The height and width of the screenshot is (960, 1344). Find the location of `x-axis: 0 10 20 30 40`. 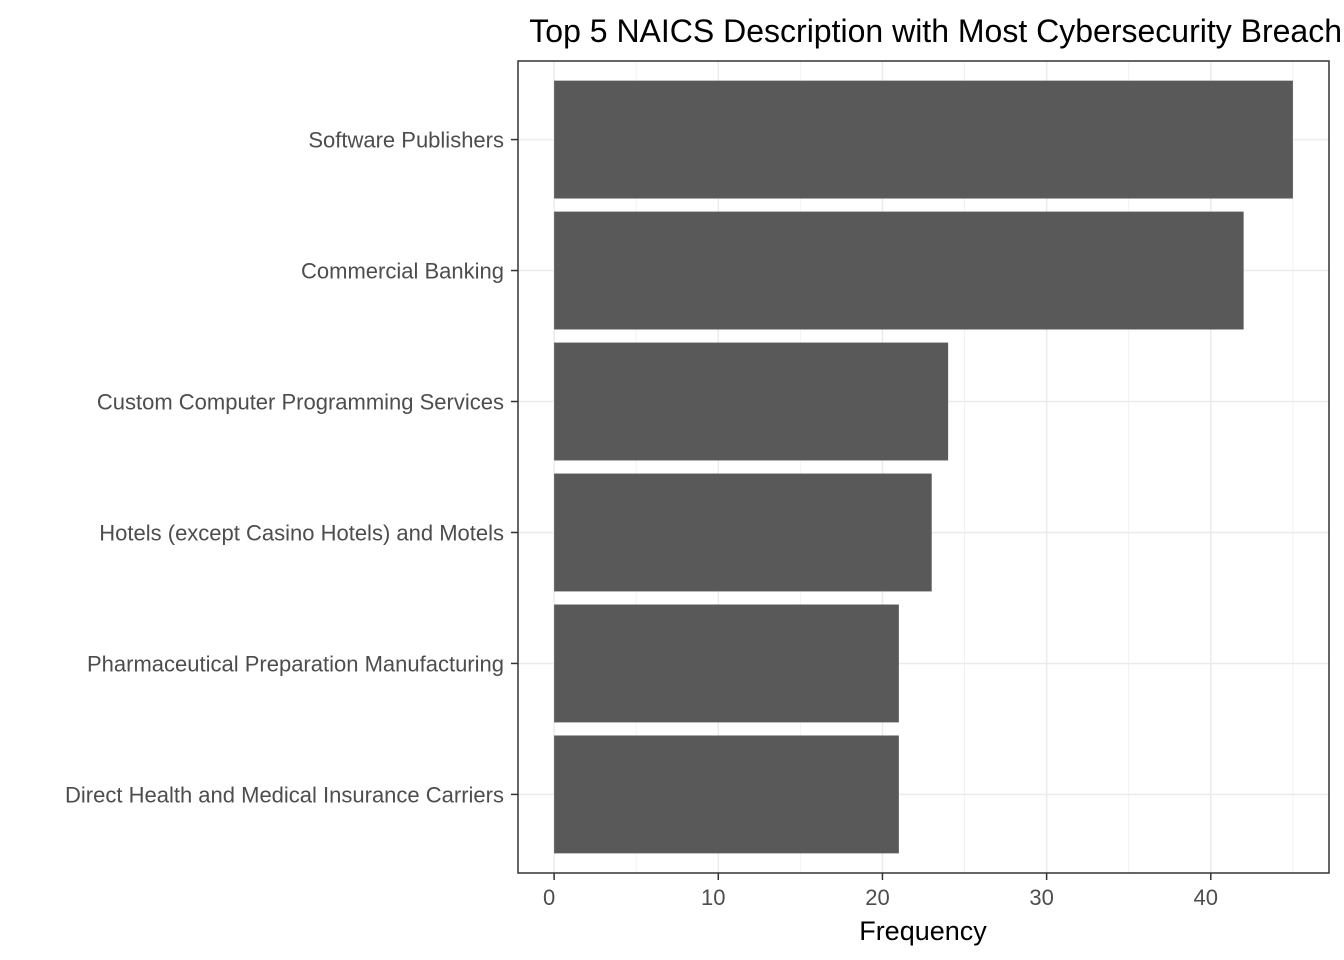

x-axis: 0 10 20 30 40 is located at coordinates (880, 891).